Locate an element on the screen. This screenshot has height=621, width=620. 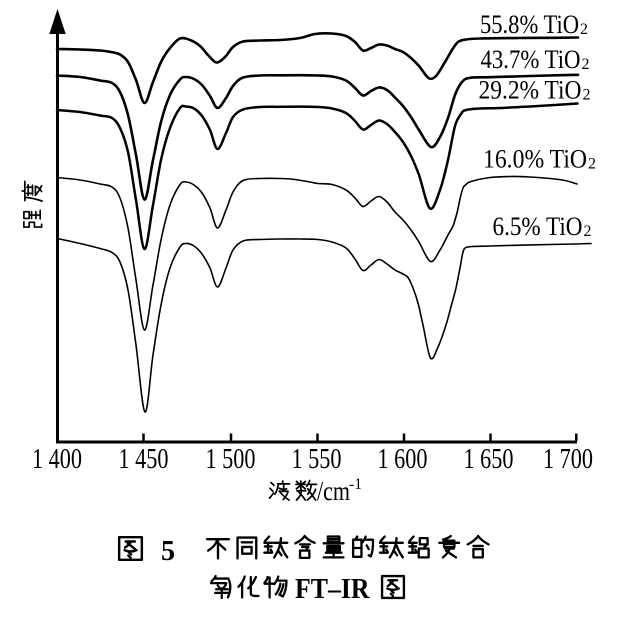
svg-text: 1 550 is located at coordinates (317, 459).